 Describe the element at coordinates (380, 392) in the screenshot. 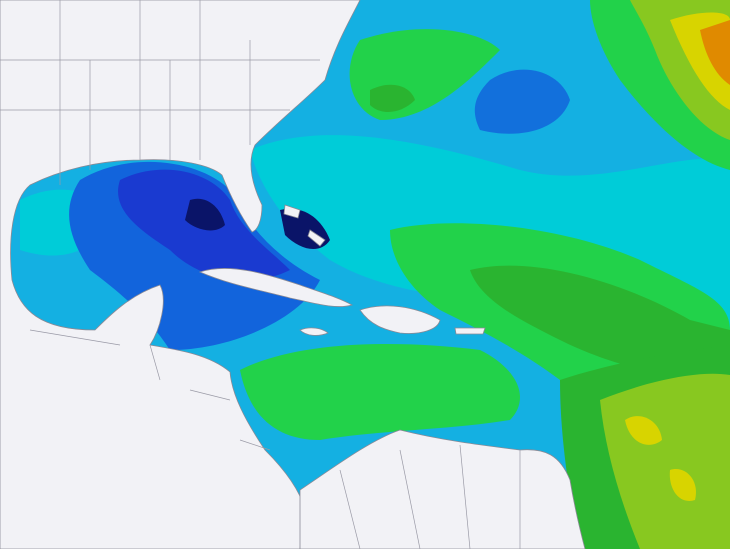

I see `wave-zone-green` at that location.